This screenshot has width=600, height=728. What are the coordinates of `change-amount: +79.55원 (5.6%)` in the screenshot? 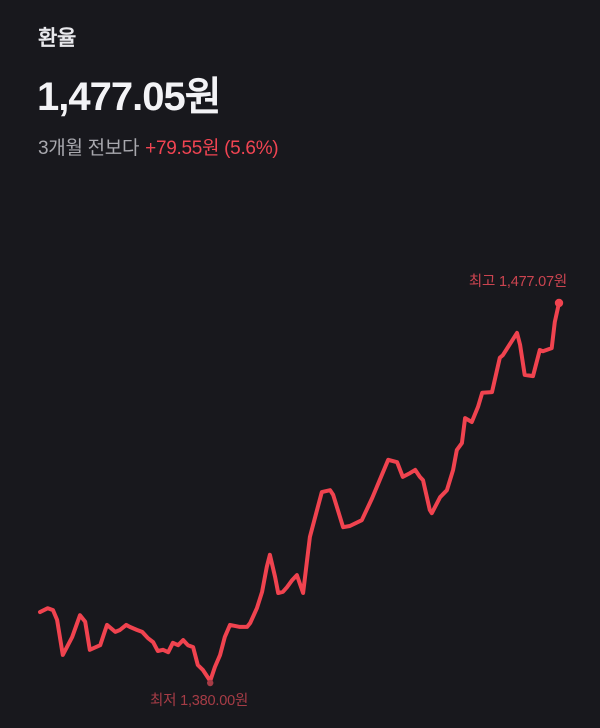 It's located at (212, 148).